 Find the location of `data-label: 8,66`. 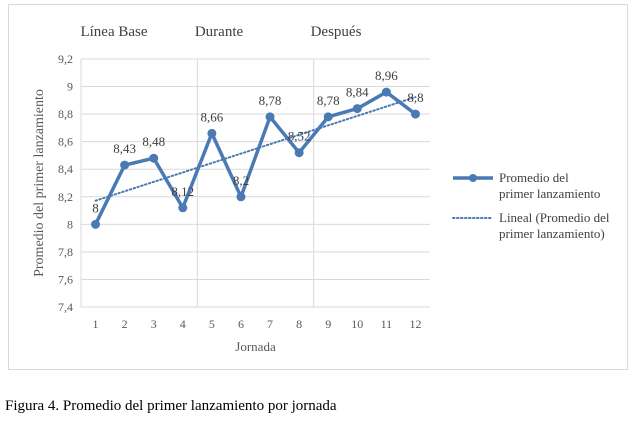

data-label: 8,66 is located at coordinates (212, 116).